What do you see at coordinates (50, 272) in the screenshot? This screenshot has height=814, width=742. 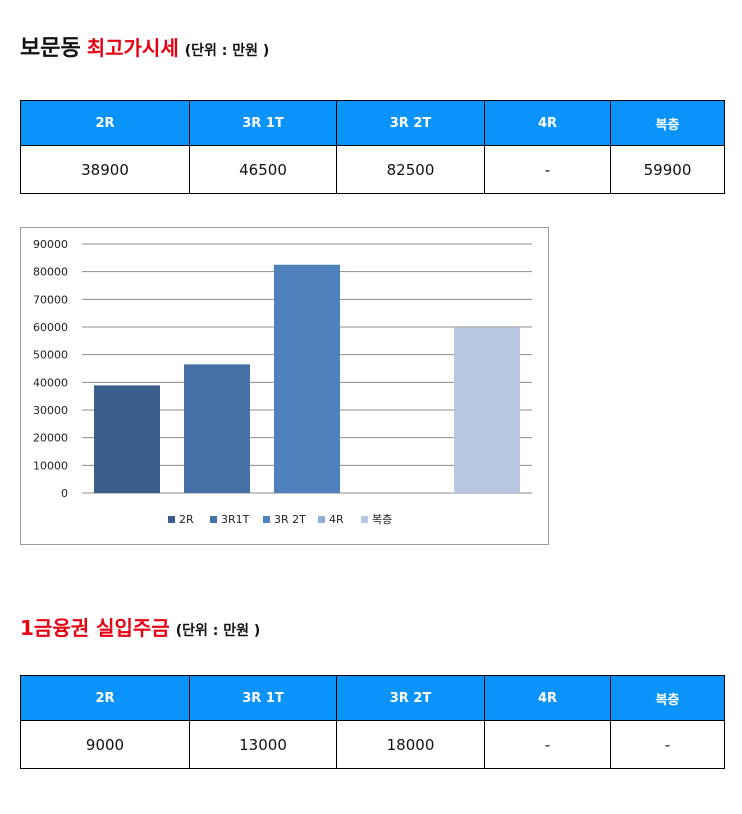 I see `y-tick-label: 80000` at bounding box center [50, 272].